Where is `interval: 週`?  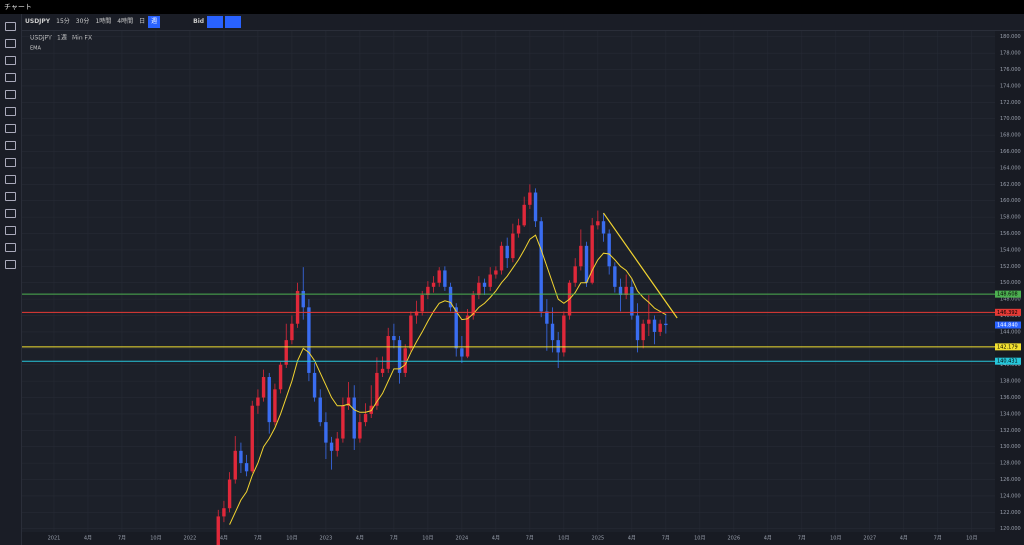
interval: 週 is located at coordinates (154, 22).